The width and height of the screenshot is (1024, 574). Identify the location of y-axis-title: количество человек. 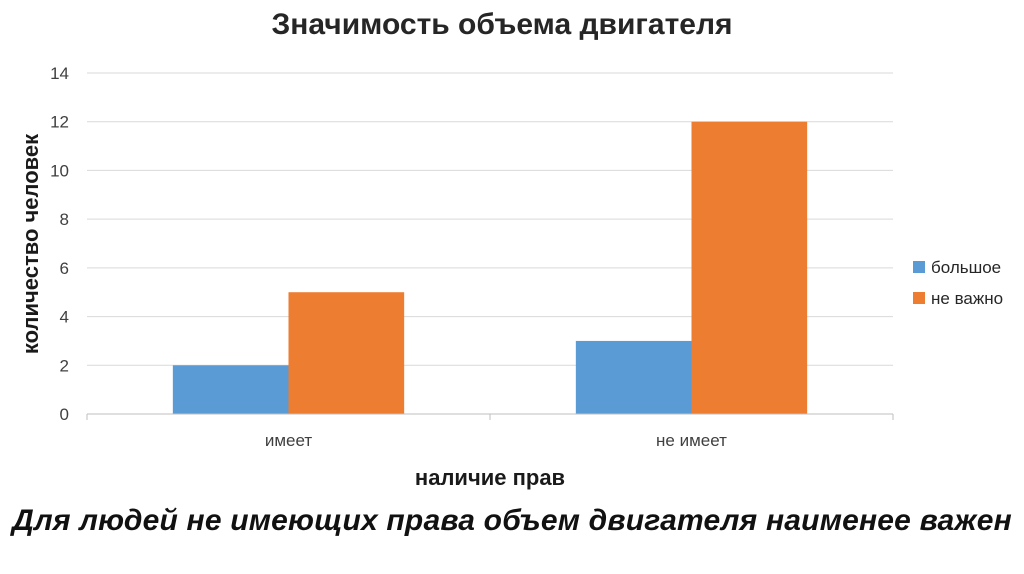
(30, 243).